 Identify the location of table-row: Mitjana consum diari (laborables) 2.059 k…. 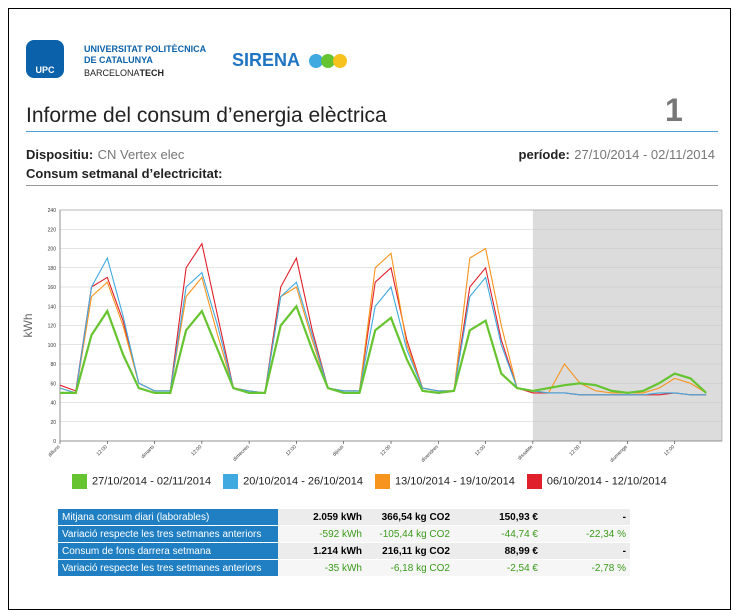
(344, 517).